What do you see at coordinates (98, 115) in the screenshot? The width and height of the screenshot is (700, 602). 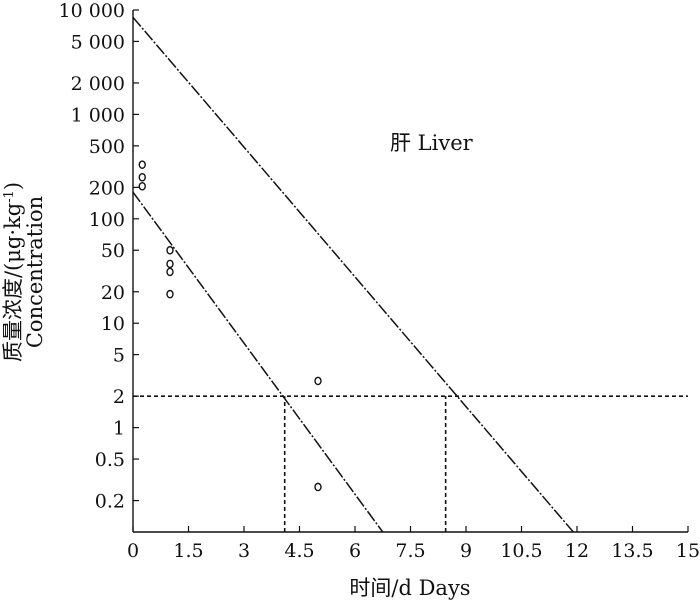 I see `y-tick-label: 1 000` at bounding box center [98, 115].